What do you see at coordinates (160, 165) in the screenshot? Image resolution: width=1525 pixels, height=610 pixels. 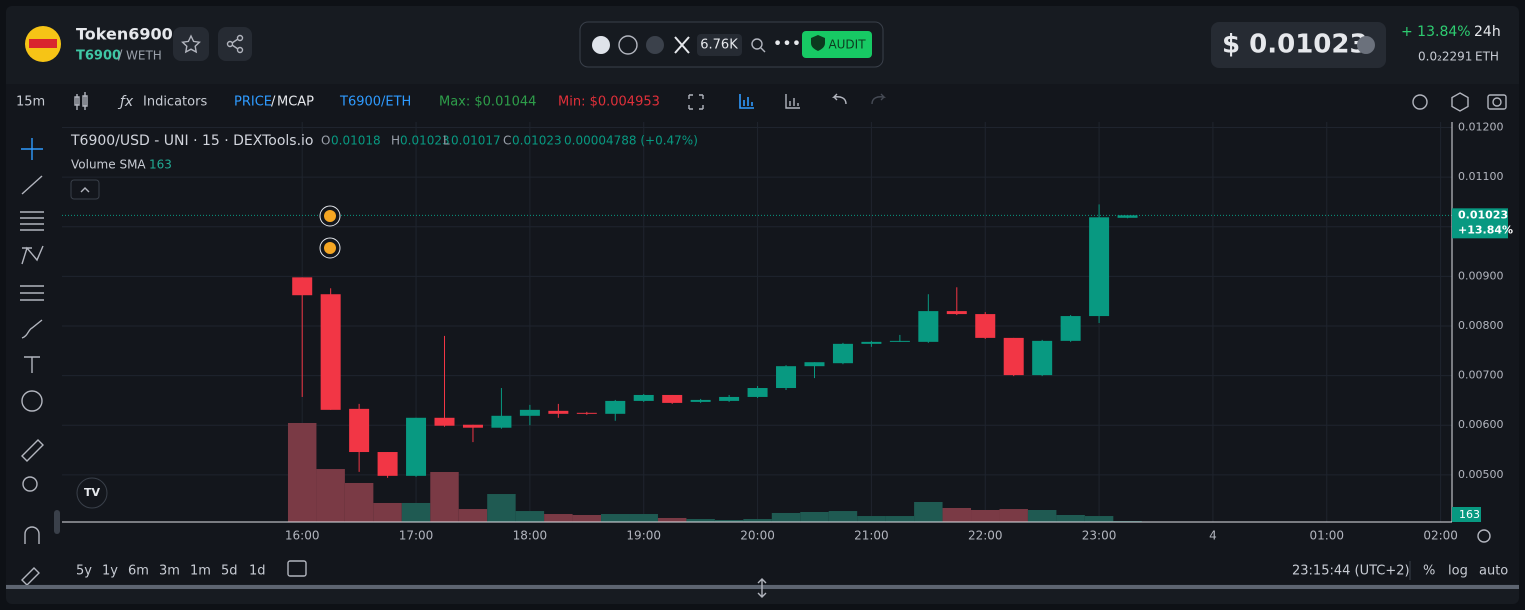 I see `volume-legend-value: 163` at bounding box center [160, 165].